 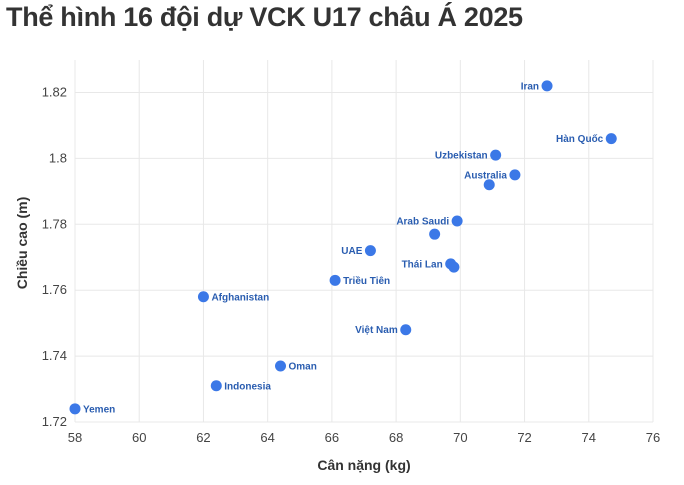 What do you see at coordinates (580, 139) in the screenshot?
I see `point-label: Hàn Quốc` at bounding box center [580, 139].